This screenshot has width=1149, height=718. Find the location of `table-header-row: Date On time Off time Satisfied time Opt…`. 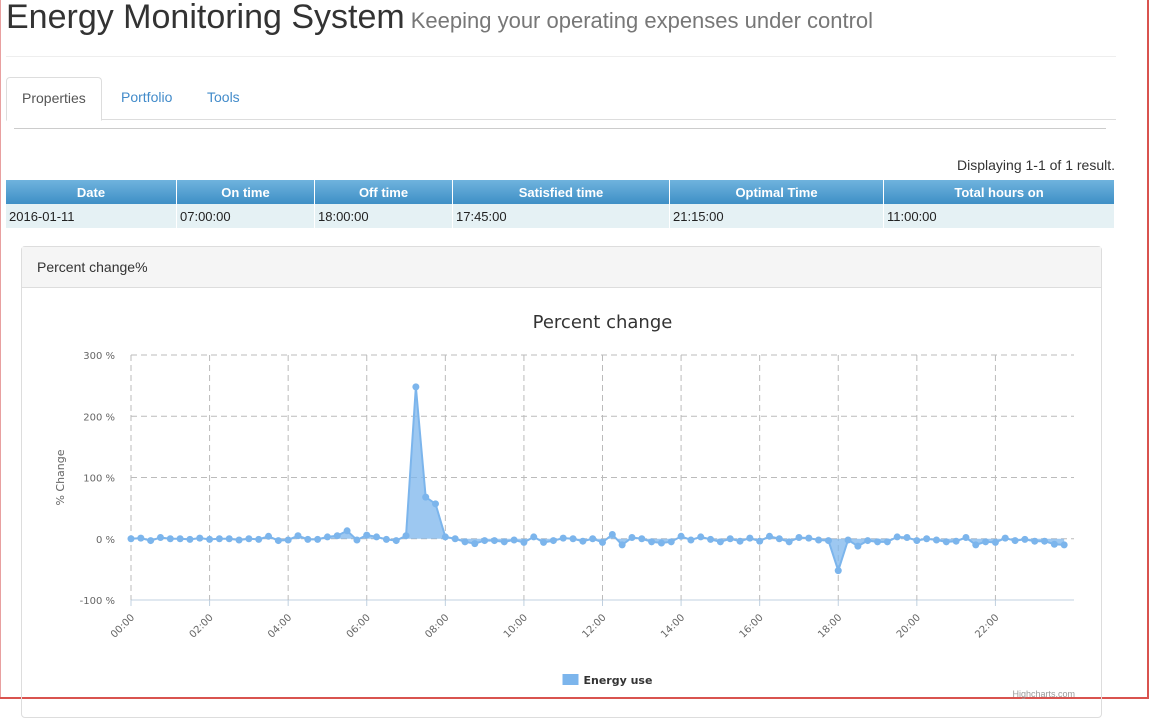

table-header-row: Date On time Off time Satisfied time Opt… is located at coordinates (560, 192).